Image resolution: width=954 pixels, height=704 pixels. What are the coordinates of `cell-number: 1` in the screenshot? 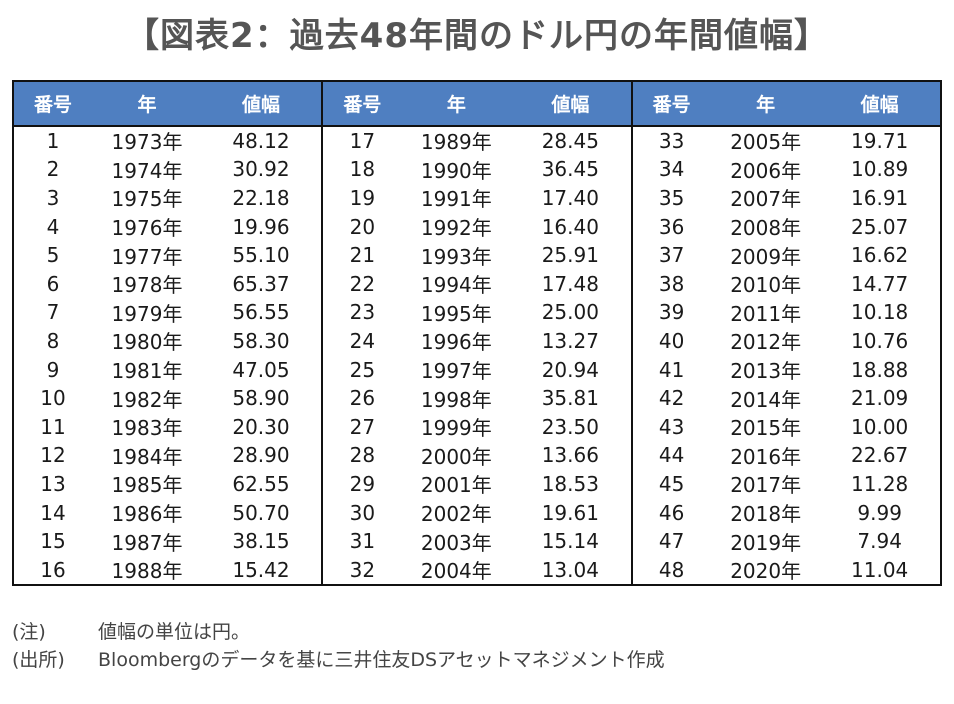 It's located at (53, 140).